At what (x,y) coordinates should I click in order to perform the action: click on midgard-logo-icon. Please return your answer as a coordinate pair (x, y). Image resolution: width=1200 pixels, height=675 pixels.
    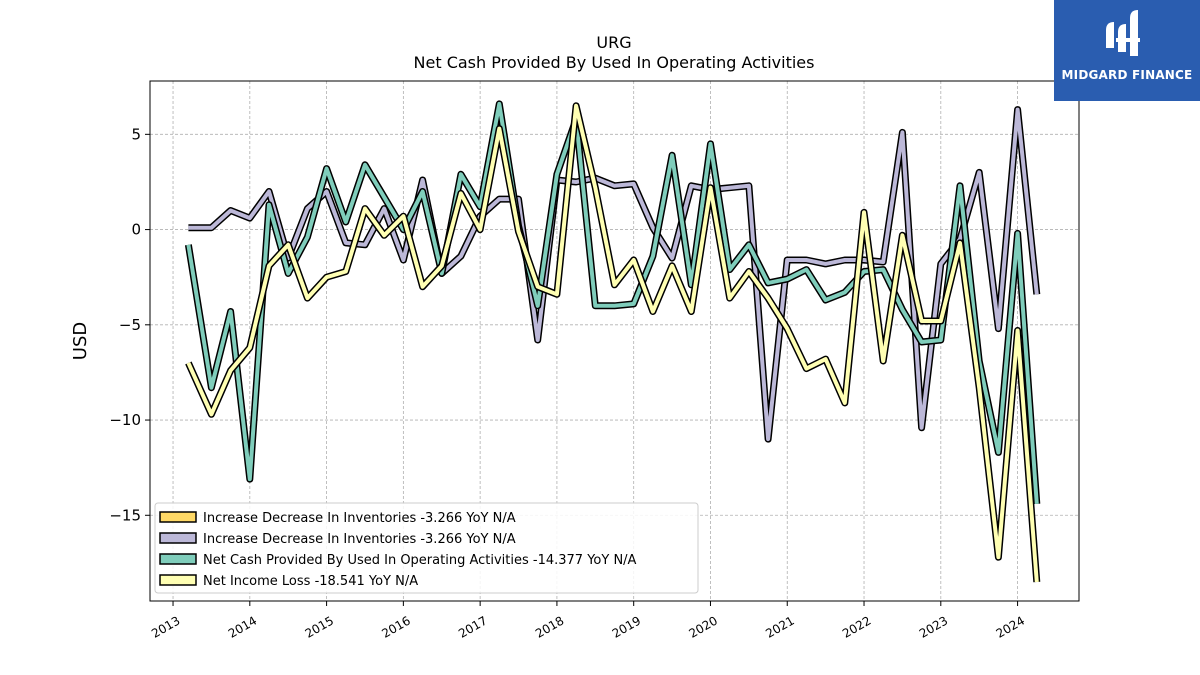
    Looking at the image, I should click on (1123, 33).